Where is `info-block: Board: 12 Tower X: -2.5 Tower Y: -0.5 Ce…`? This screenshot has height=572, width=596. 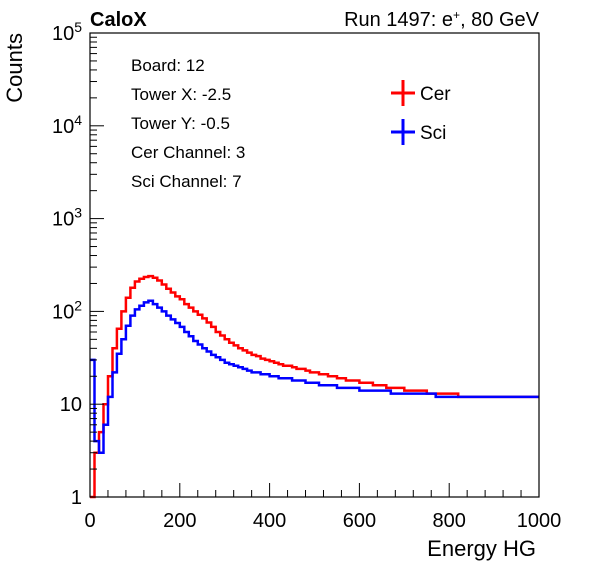 info-block: Board: 12 Tower X: -2.5 Tower Y: -0.5 Ce… is located at coordinates (188, 123).